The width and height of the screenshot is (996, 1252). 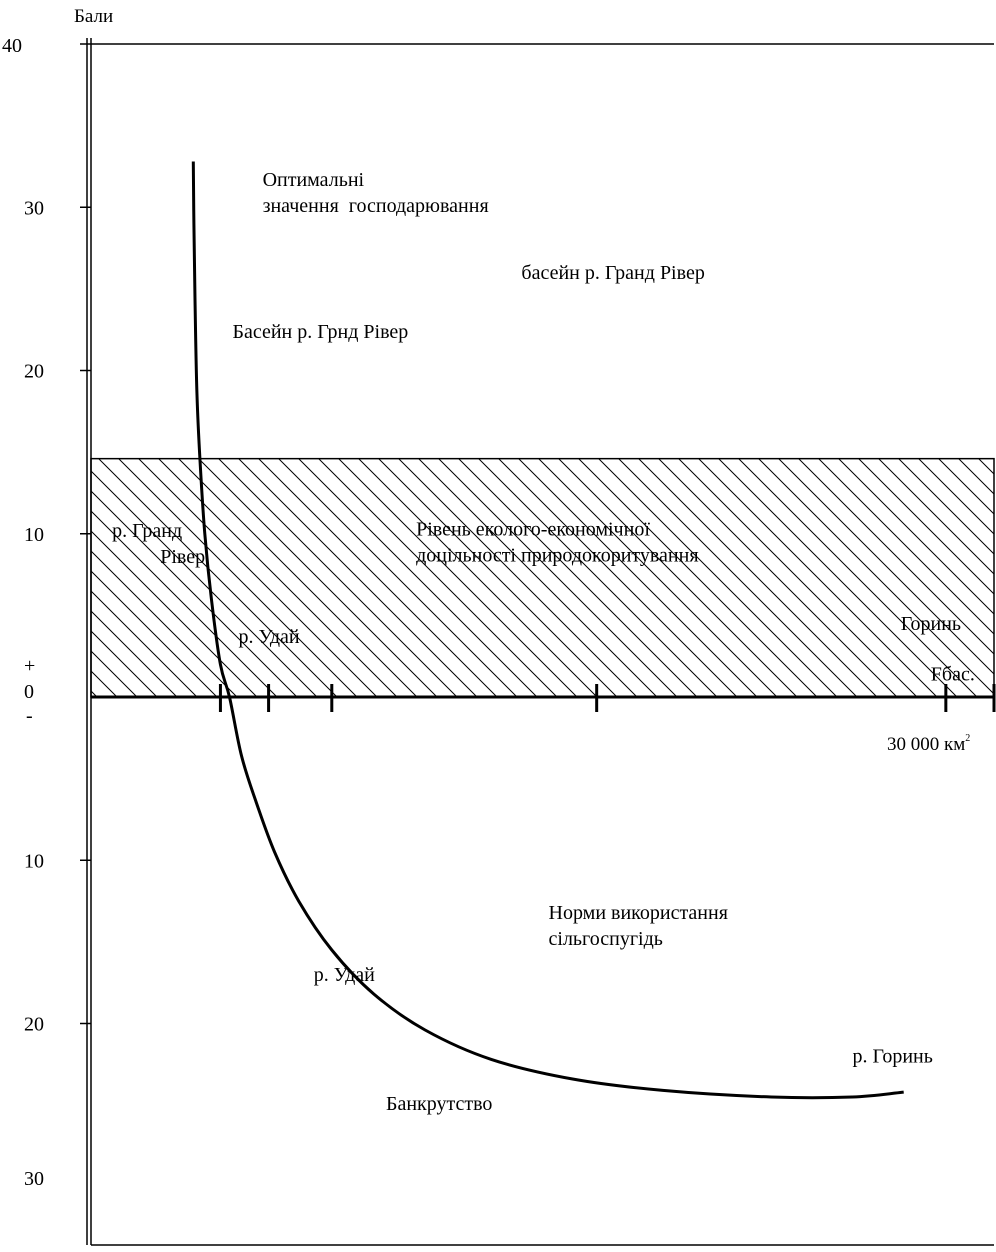 What do you see at coordinates (147, 531) in the screenshot?
I see `annotation-label: р. Гранд` at bounding box center [147, 531].